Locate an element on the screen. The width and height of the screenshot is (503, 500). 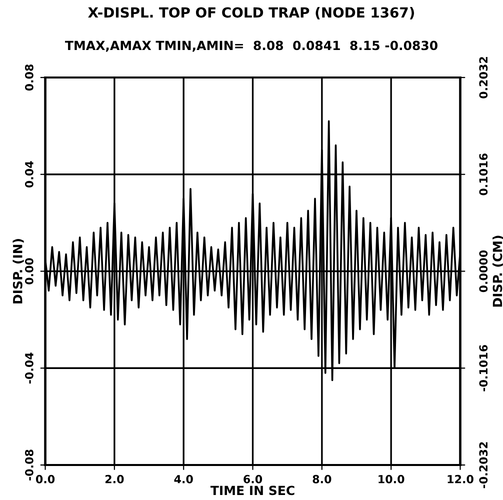
y2-tick-label: 0.1016 is located at coordinates (483, 175).